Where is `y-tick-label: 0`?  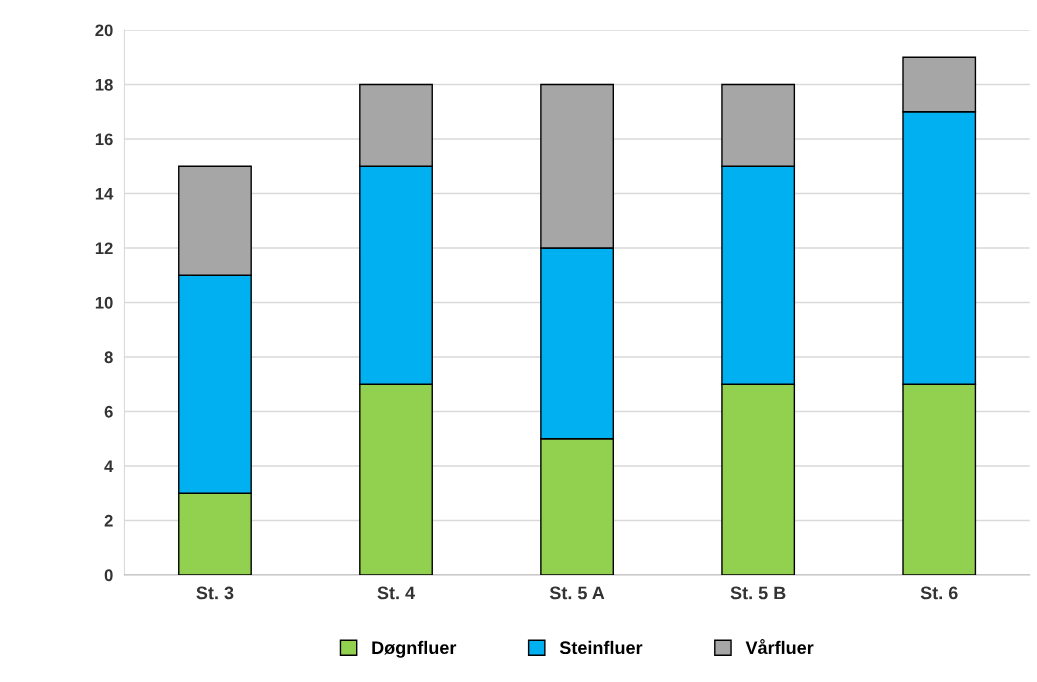 y-tick-label: 0 is located at coordinates (108, 575).